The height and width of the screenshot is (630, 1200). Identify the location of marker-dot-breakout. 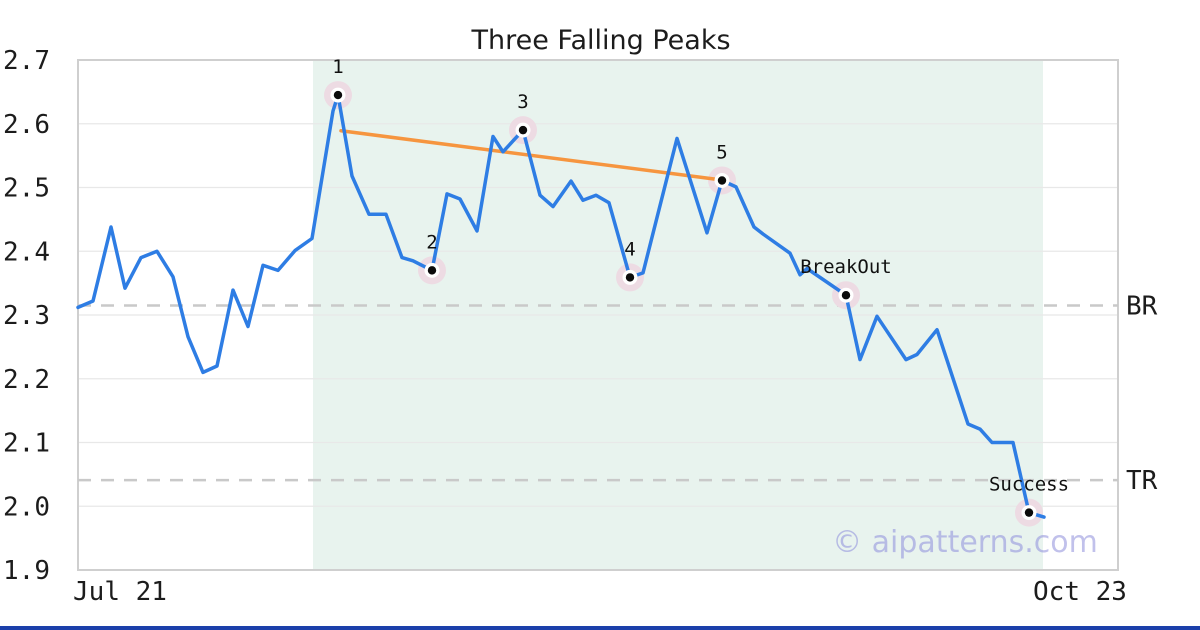
(846, 295).